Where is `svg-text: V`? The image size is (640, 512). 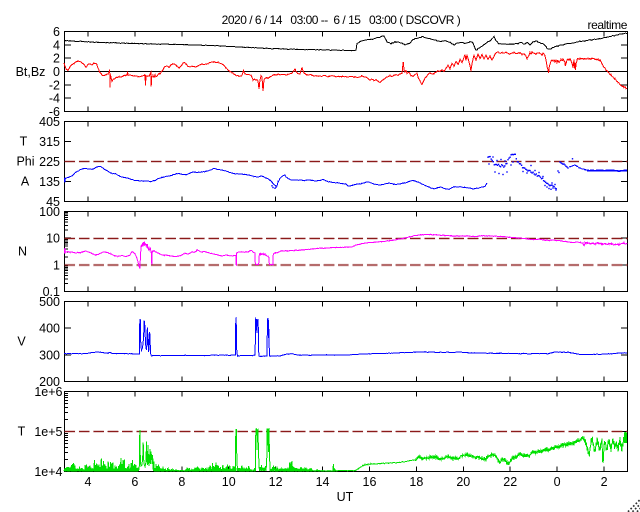 svg-text: V is located at coordinates (21, 342).